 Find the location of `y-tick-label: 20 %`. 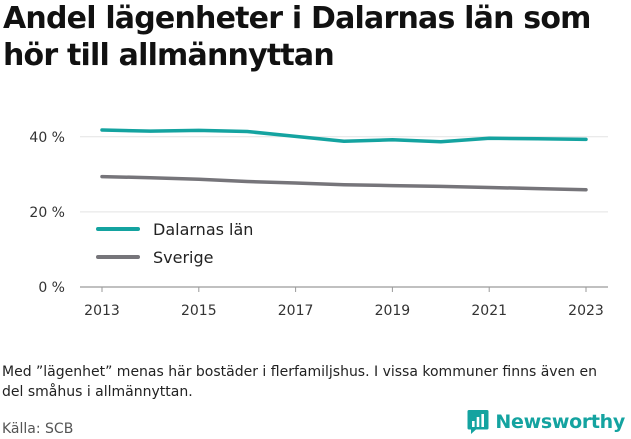

y-tick-label: 20 % is located at coordinates (47, 213).